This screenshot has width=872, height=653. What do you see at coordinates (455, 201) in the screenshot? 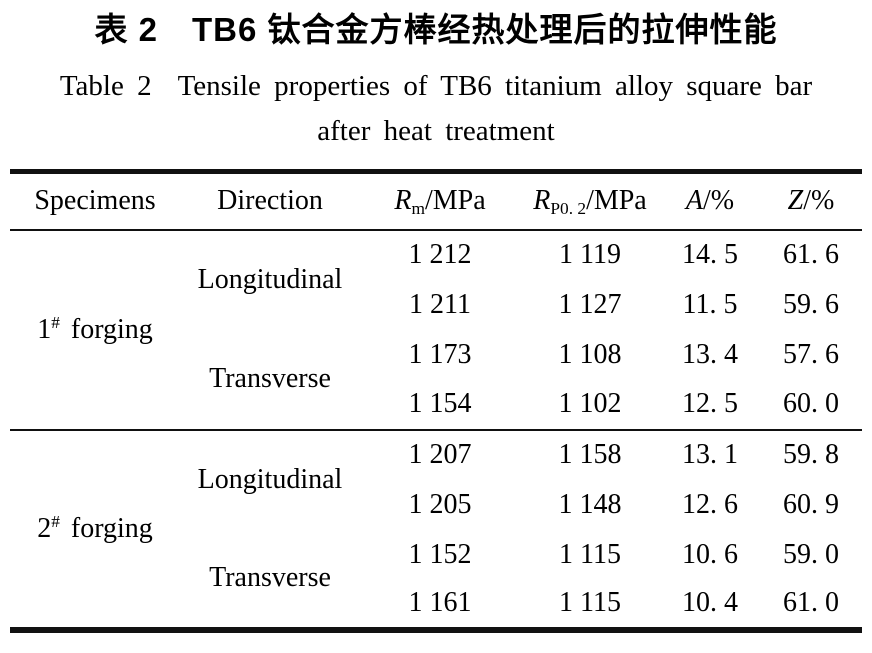
I see `rm-unit: /MPa` at bounding box center [455, 201].